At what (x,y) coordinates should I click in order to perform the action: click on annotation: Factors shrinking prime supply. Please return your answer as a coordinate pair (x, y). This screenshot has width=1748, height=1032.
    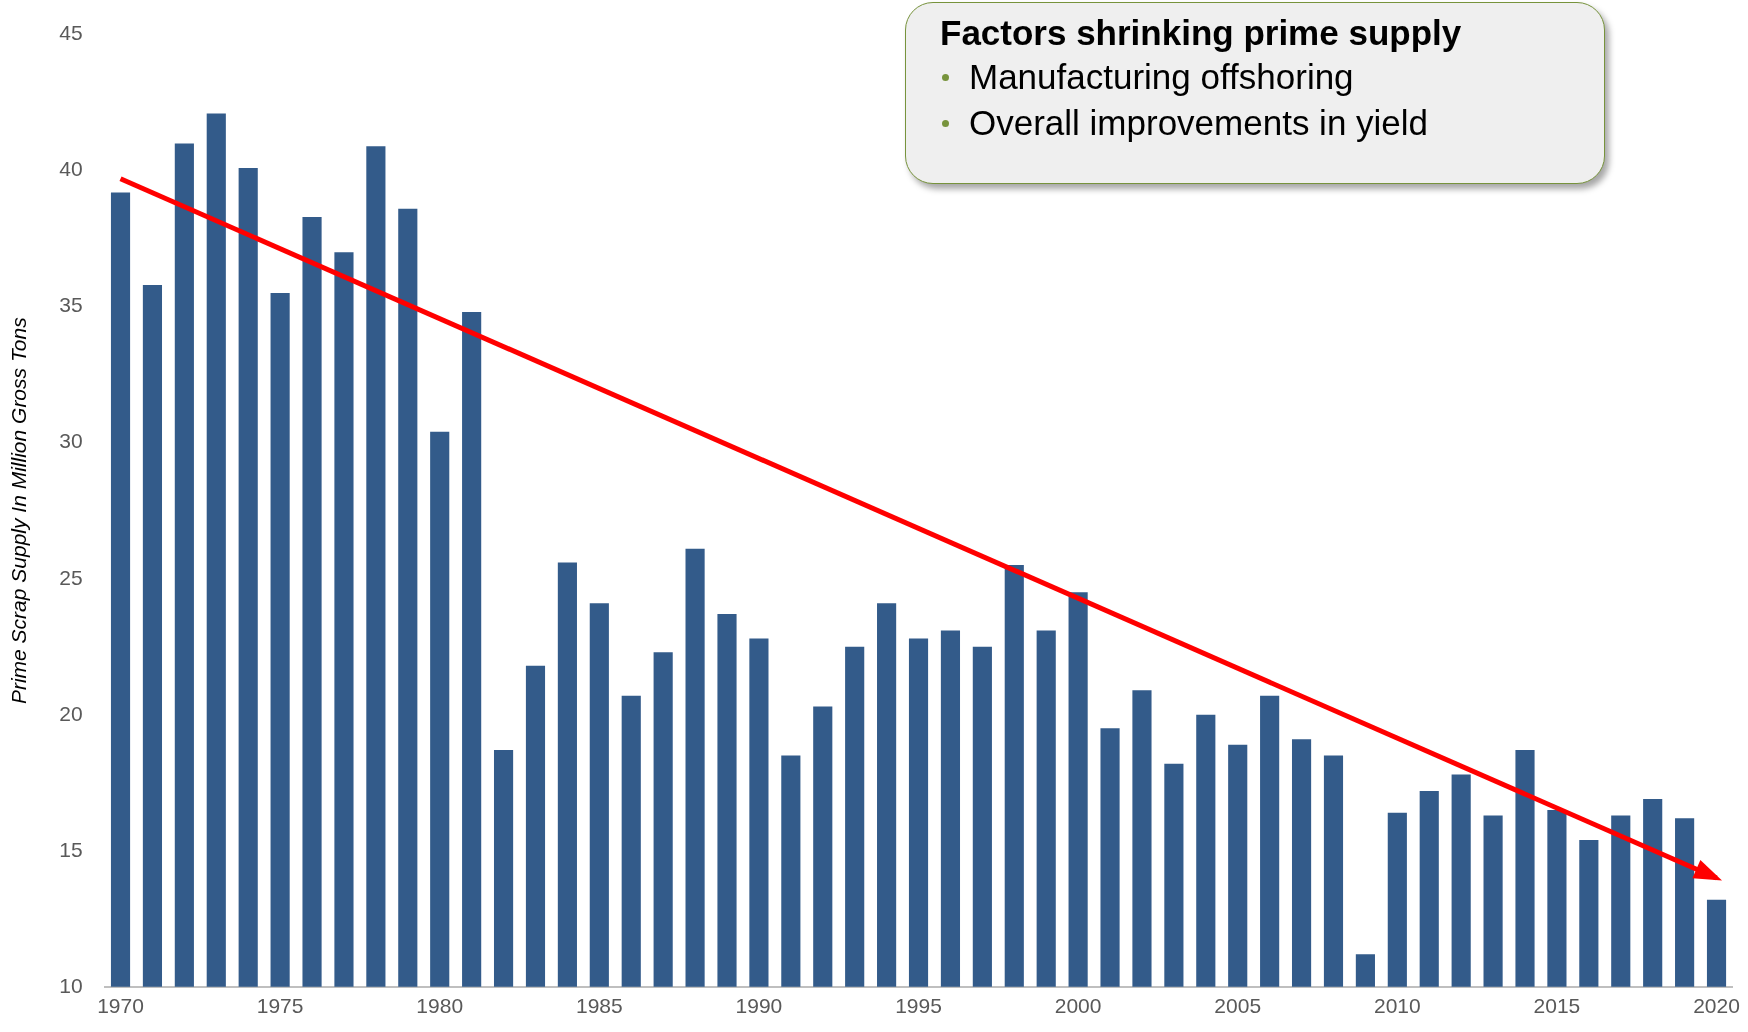
    Looking at the image, I should click on (1201, 33).